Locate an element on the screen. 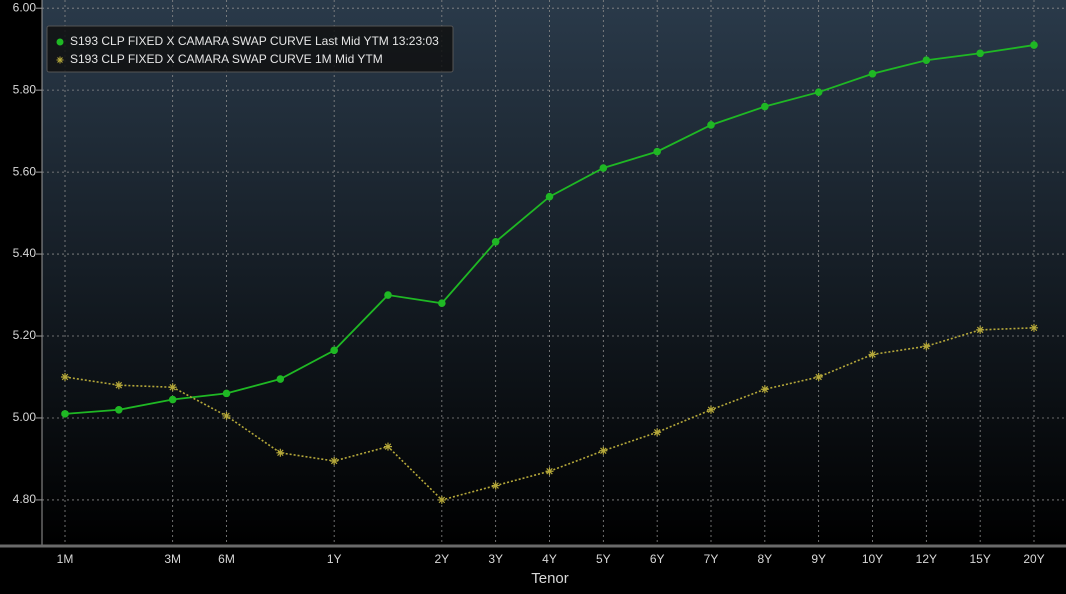 The image size is (1066, 594). x-tick-label: 3M is located at coordinates (172, 559).